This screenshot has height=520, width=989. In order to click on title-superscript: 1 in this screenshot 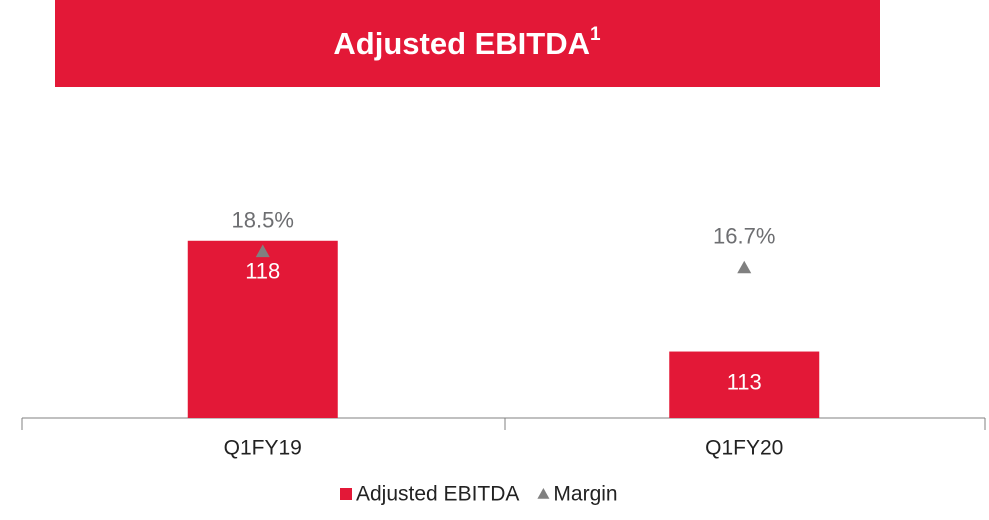, I will do `click(595, 34)`.